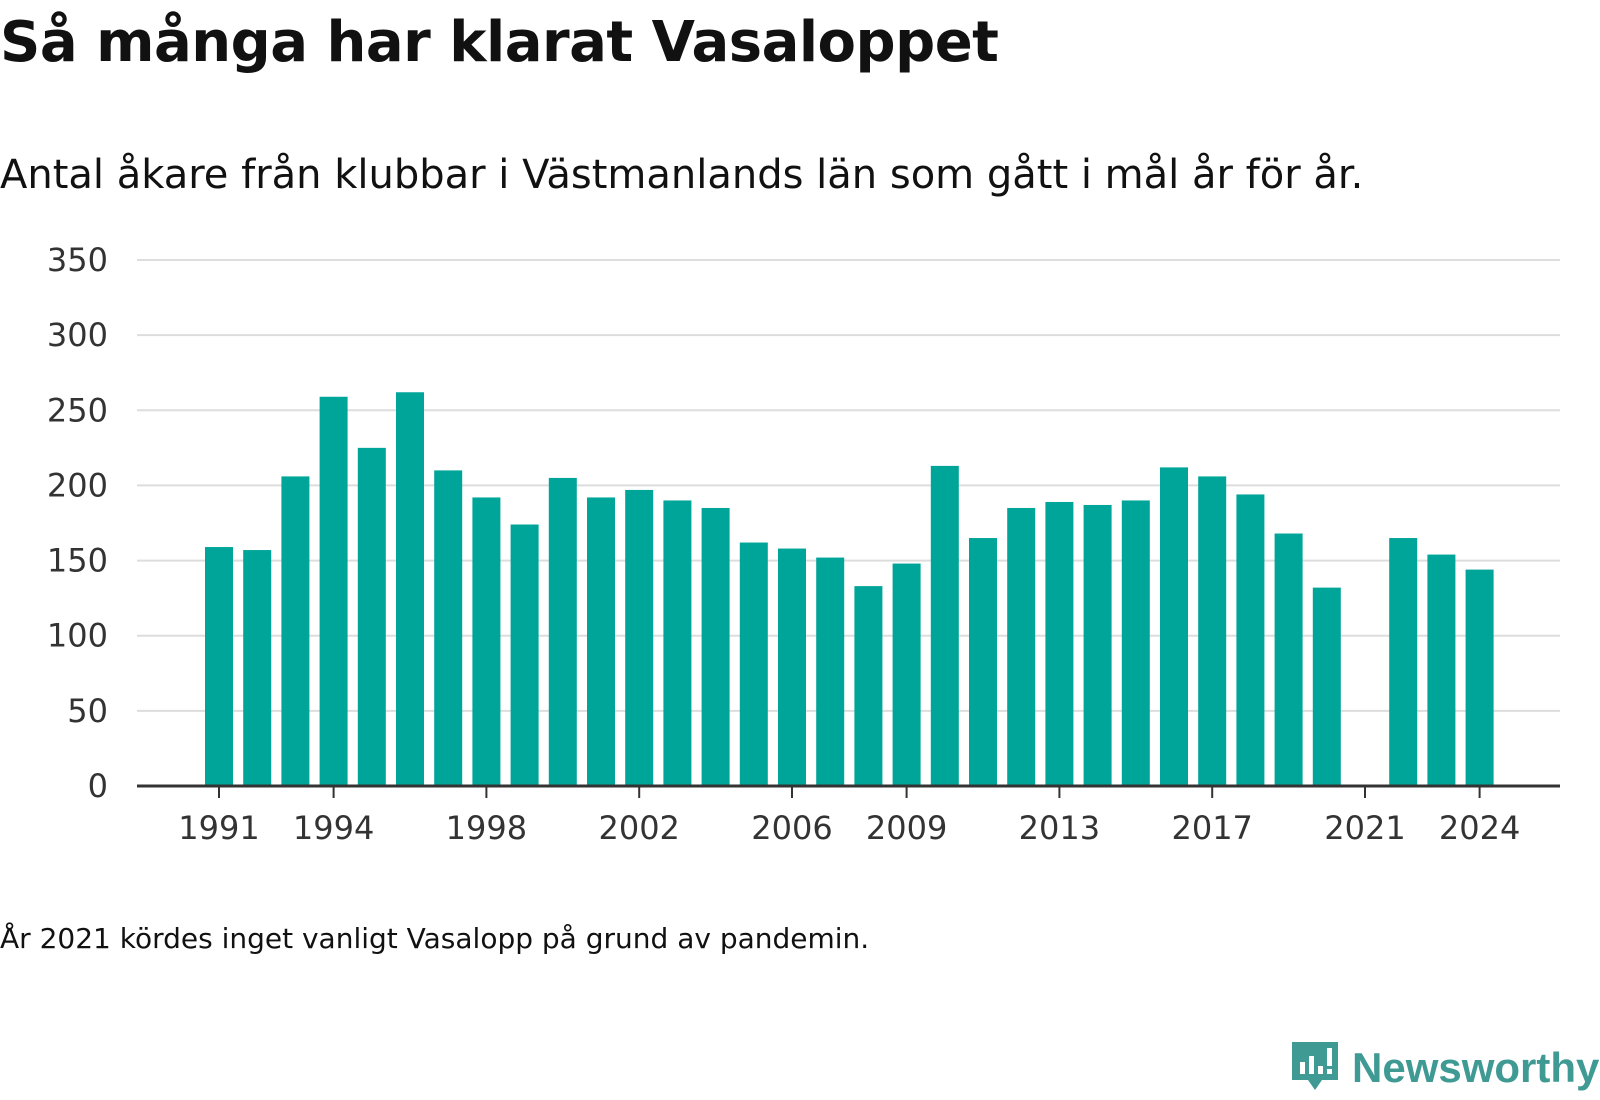 The height and width of the screenshot is (1100, 1600). I want to click on y-tick-label: 50, so click(87, 711).